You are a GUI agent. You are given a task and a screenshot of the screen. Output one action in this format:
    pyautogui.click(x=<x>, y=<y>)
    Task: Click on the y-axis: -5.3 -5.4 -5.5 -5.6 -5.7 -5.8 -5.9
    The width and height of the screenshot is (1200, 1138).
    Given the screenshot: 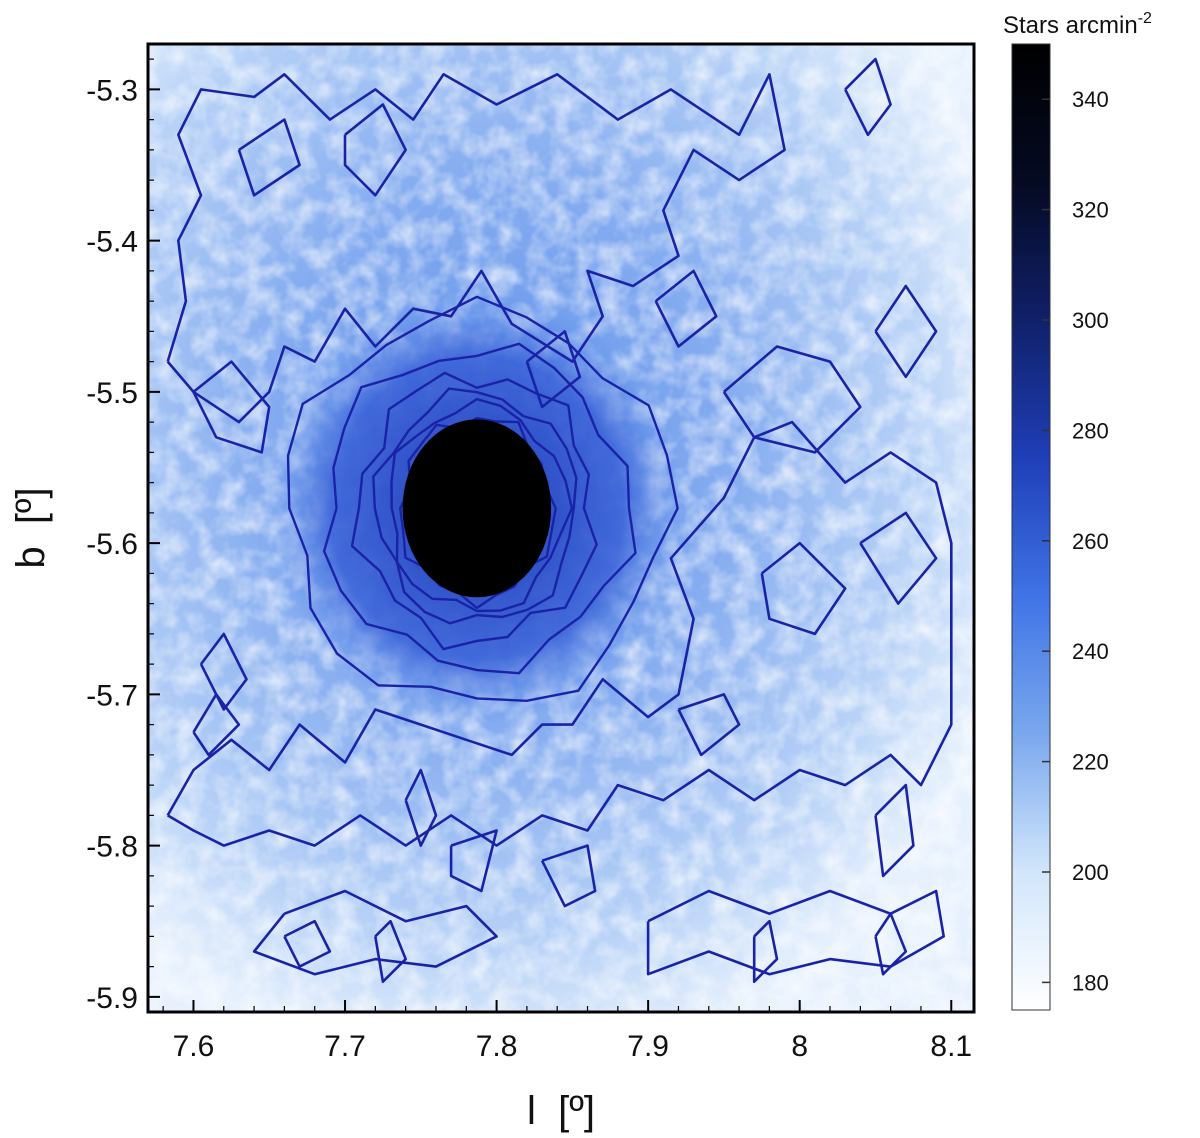 What is the action you would take?
    pyautogui.click(x=123, y=536)
    